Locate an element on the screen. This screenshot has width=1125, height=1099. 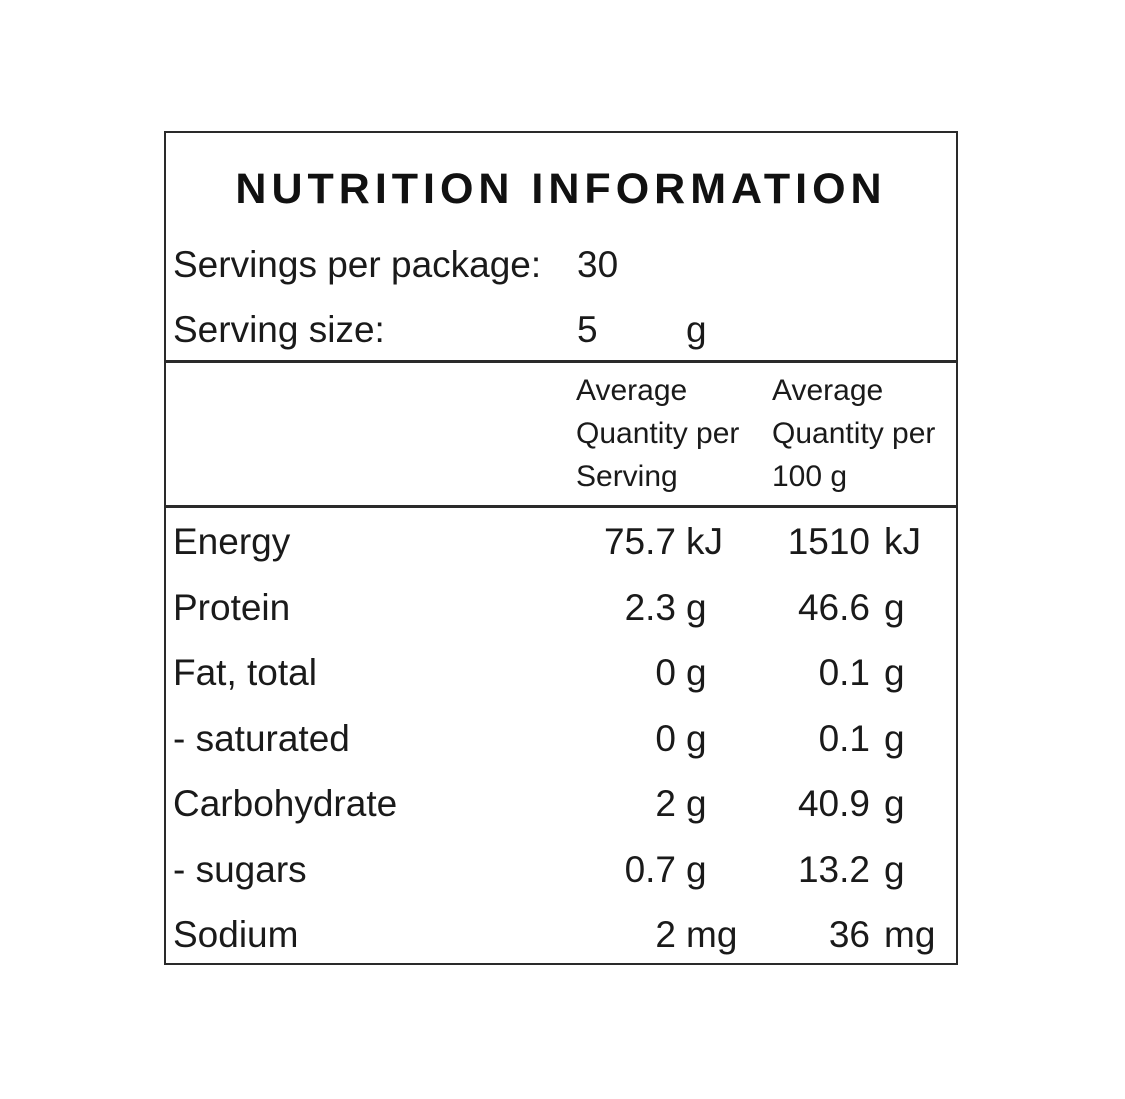
servings-per-package-label: Servings per package: is located at coordinates (357, 264).